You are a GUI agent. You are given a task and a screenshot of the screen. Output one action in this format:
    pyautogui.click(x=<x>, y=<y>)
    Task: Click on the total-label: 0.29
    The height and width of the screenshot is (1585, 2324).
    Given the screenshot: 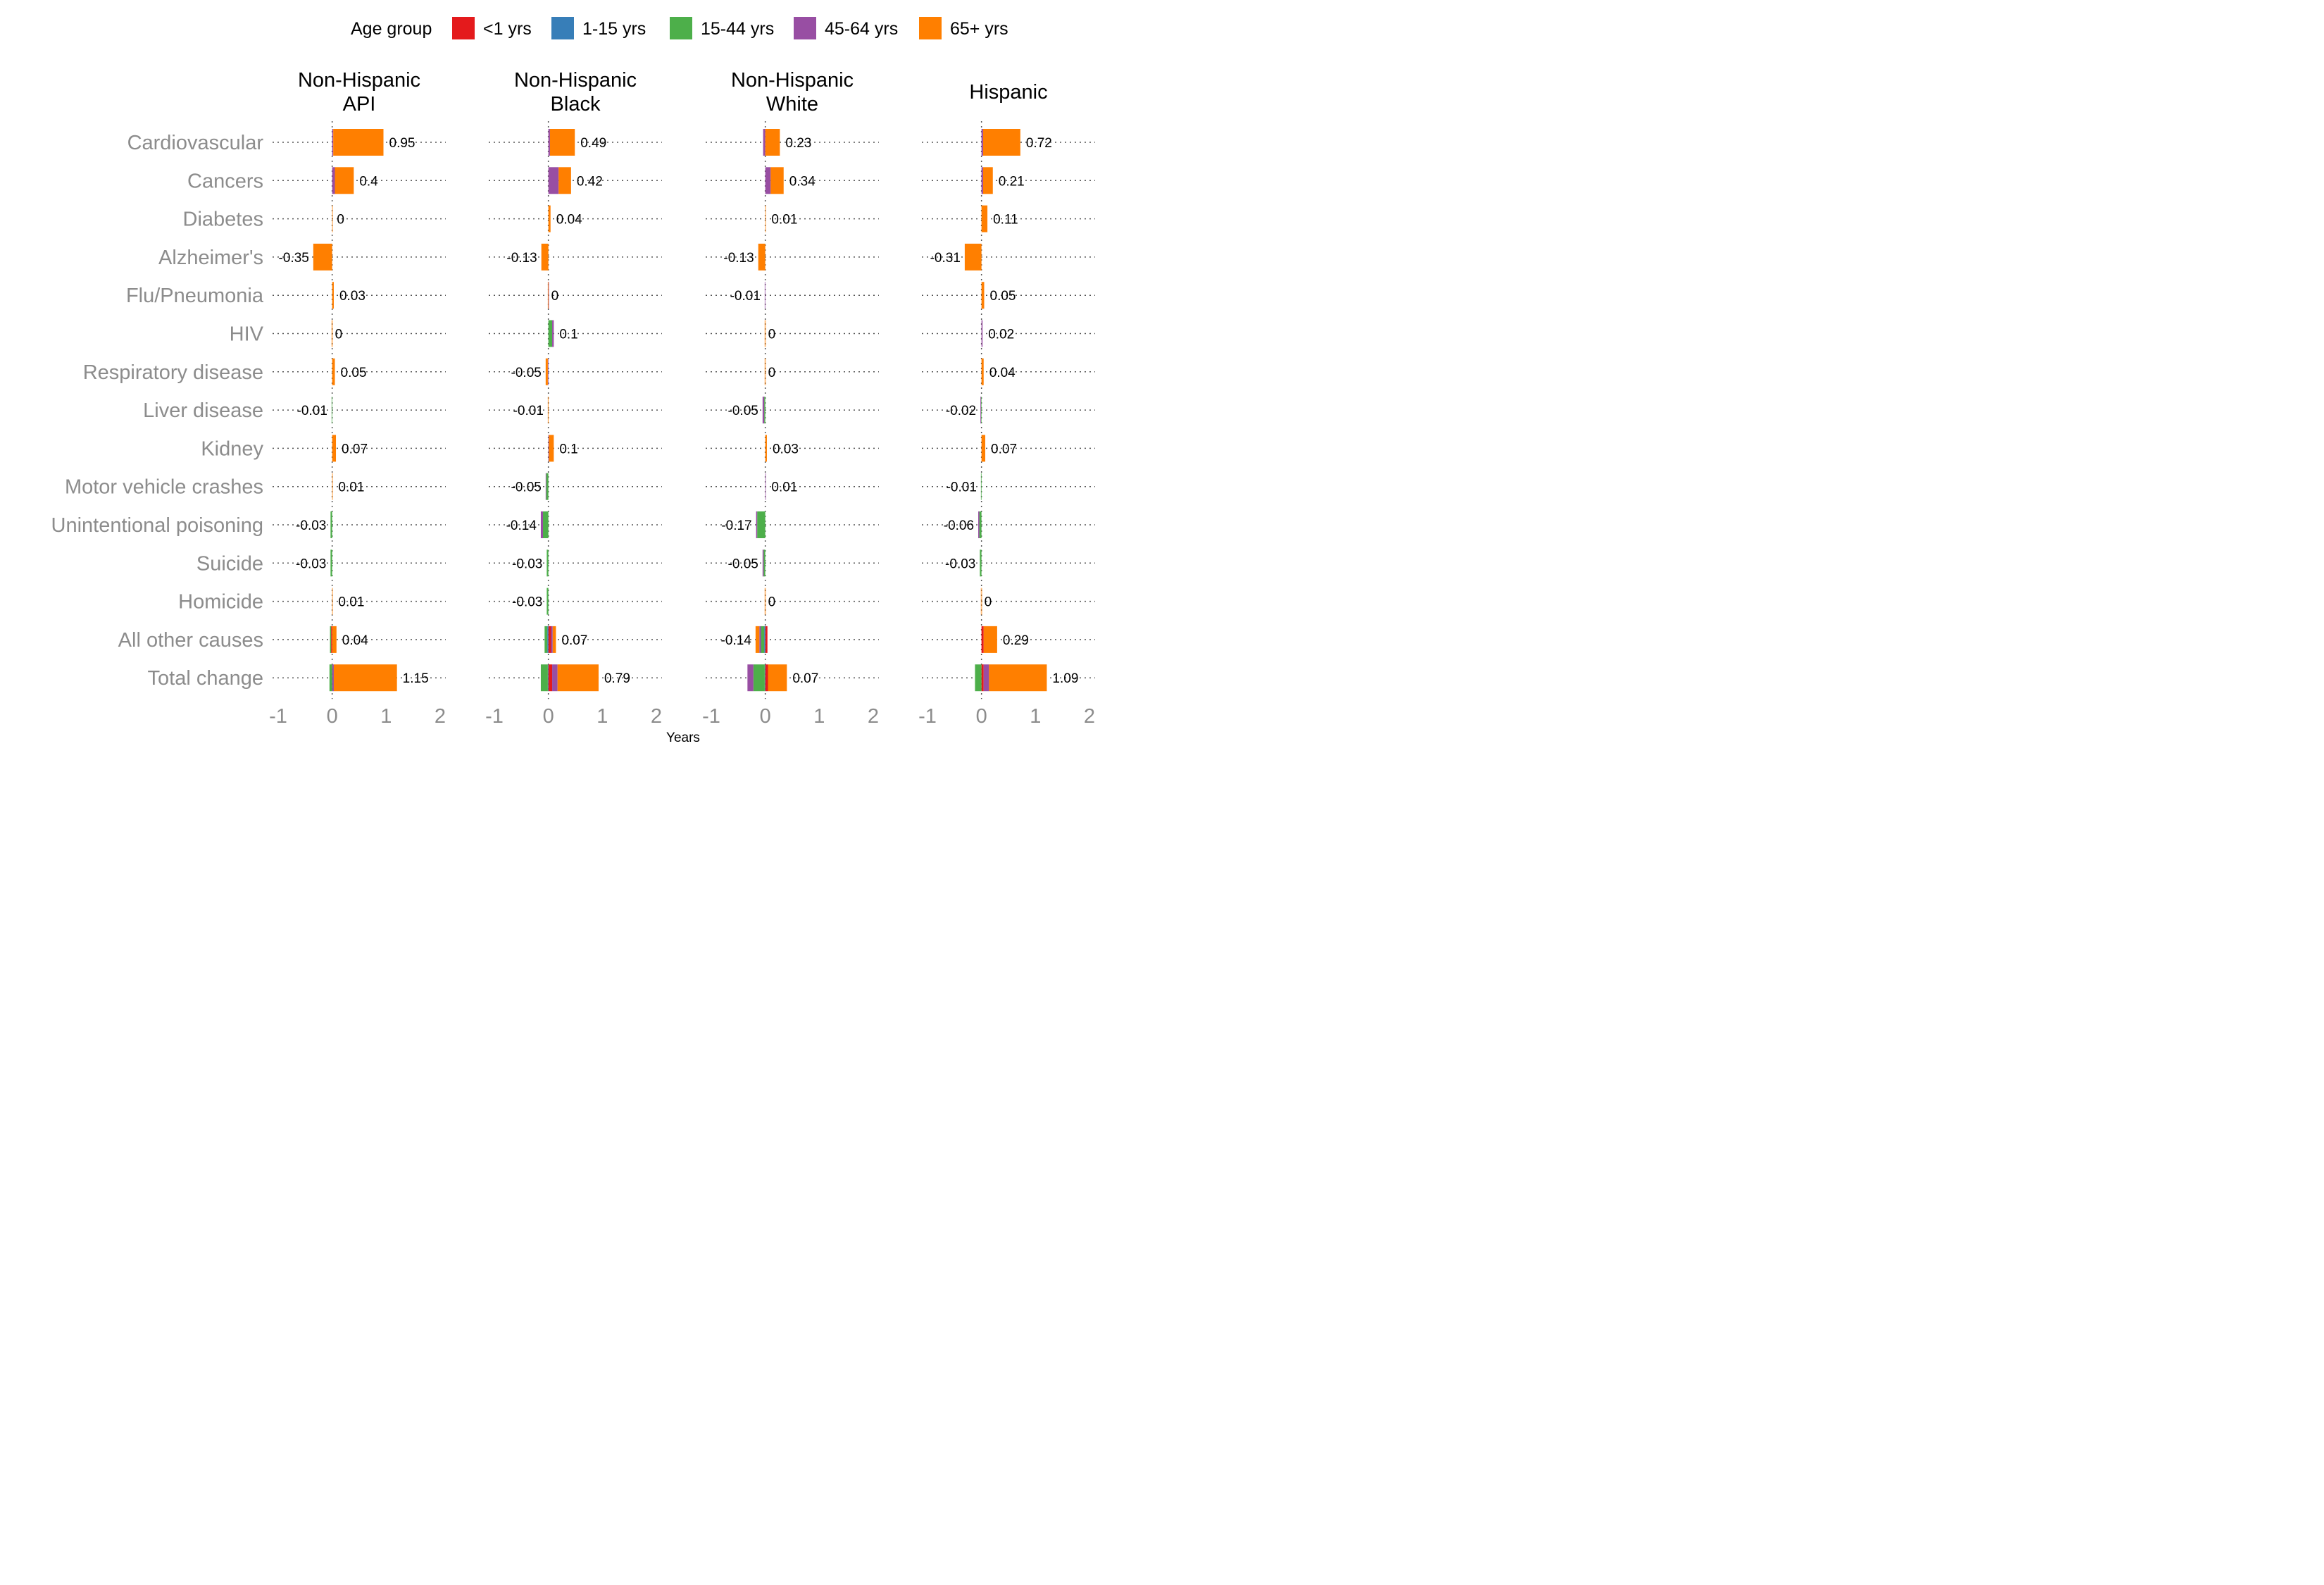 What is the action you would take?
    pyautogui.click(x=1016, y=640)
    